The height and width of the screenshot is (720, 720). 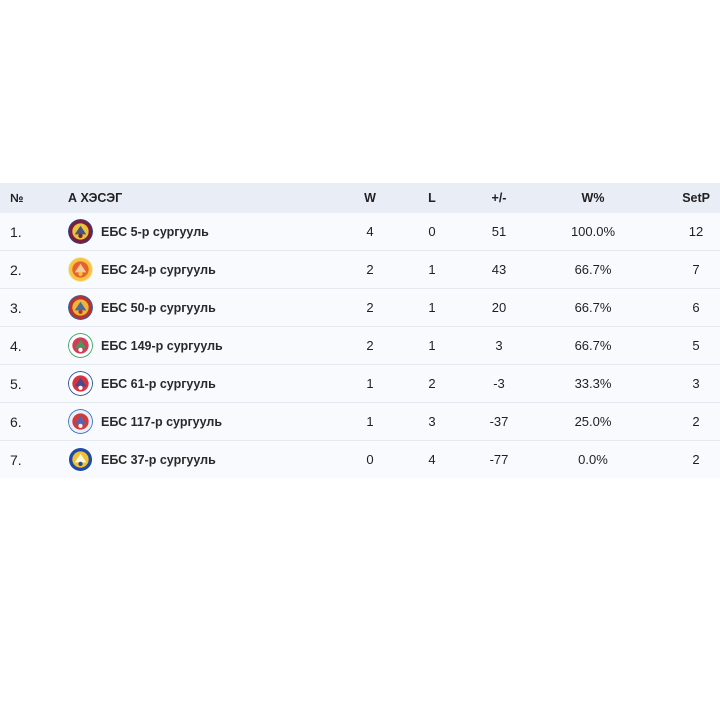 What do you see at coordinates (370, 459) in the screenshot?
I see `wins-cell: 0` at bounding box center [370, 459].